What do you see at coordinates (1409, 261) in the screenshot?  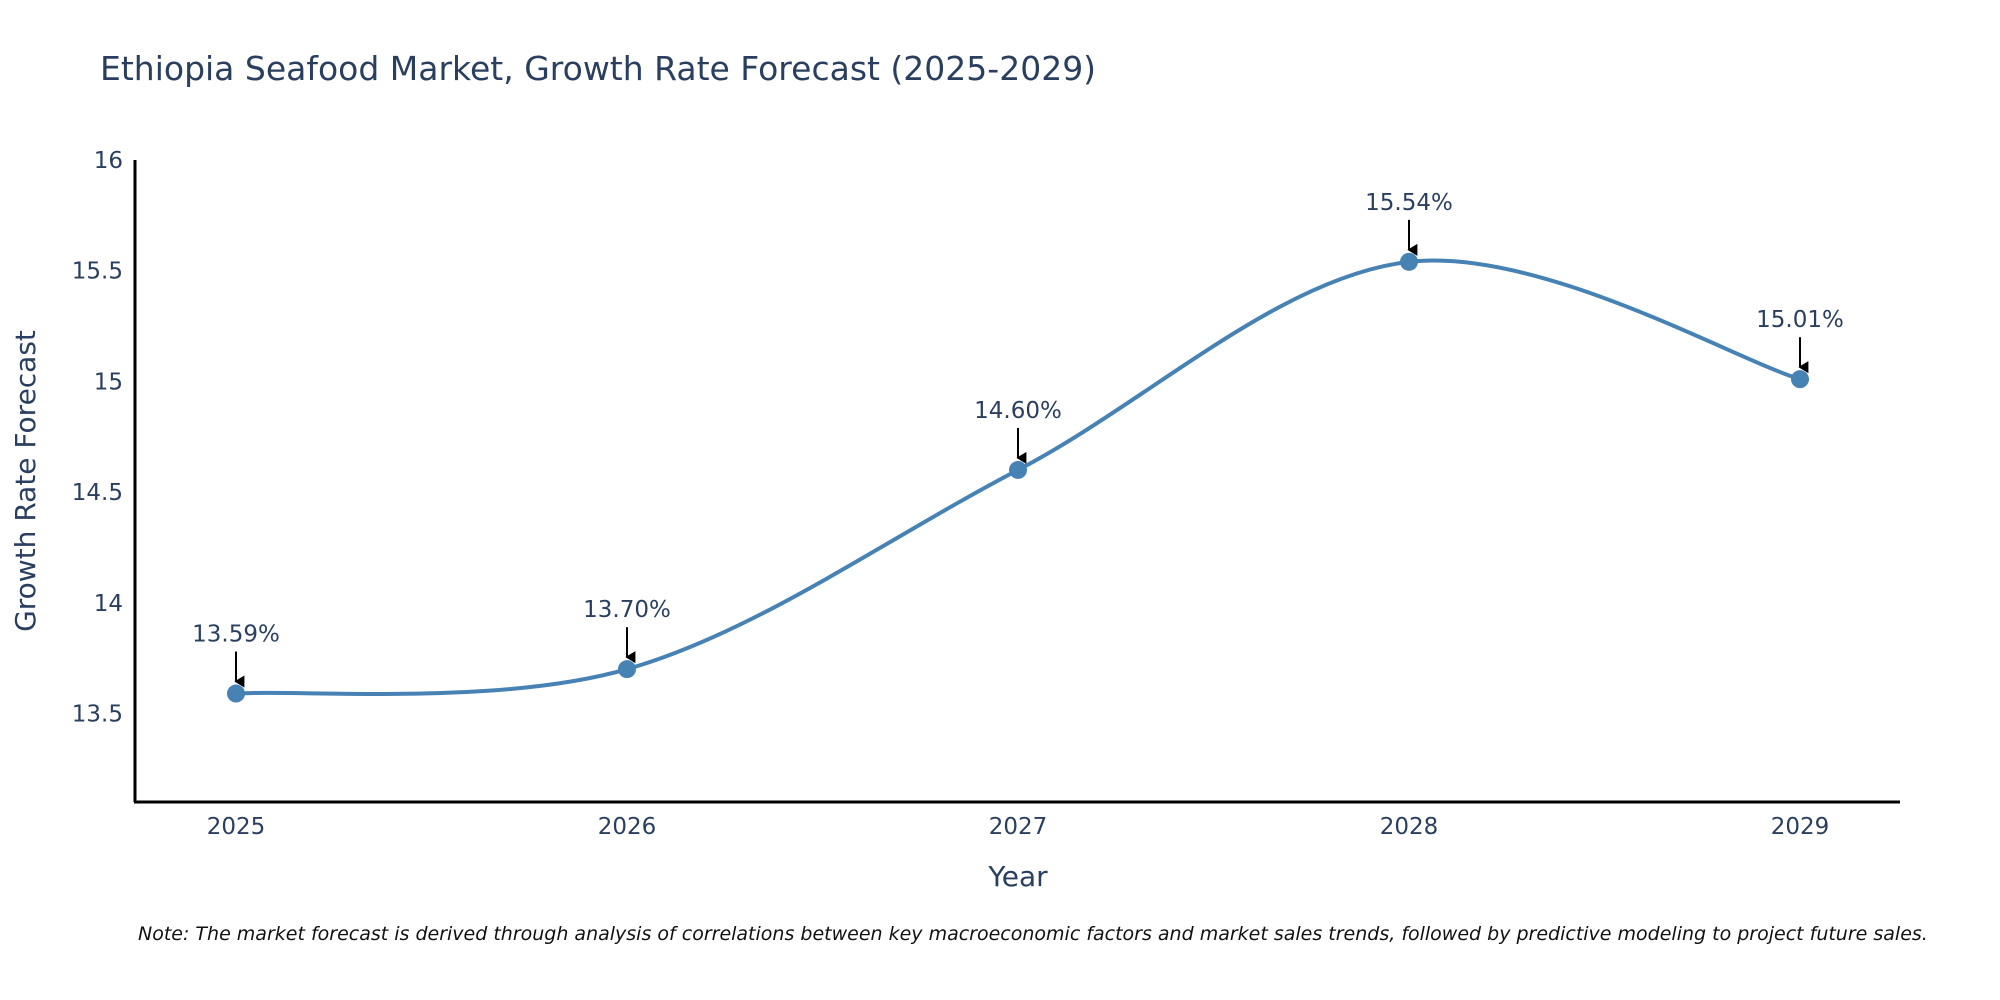 I see `data-point-2028` at bounding box center [1409, 261].